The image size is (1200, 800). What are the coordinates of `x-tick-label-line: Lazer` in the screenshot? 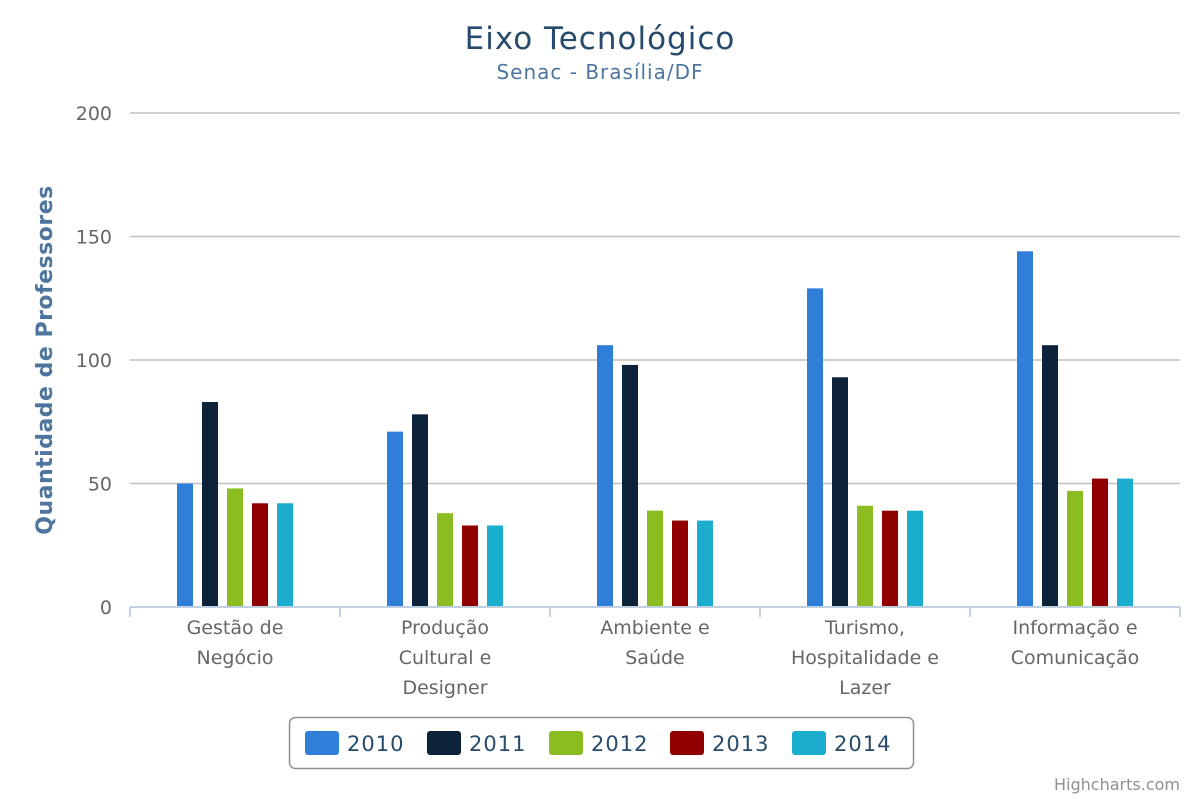 It's located at (865, 688).